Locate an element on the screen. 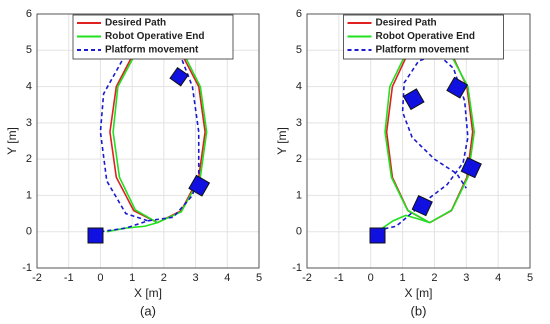 The height and width of the screenshot is (324, 550). caption: (b) is located at coordinates (419, 310).